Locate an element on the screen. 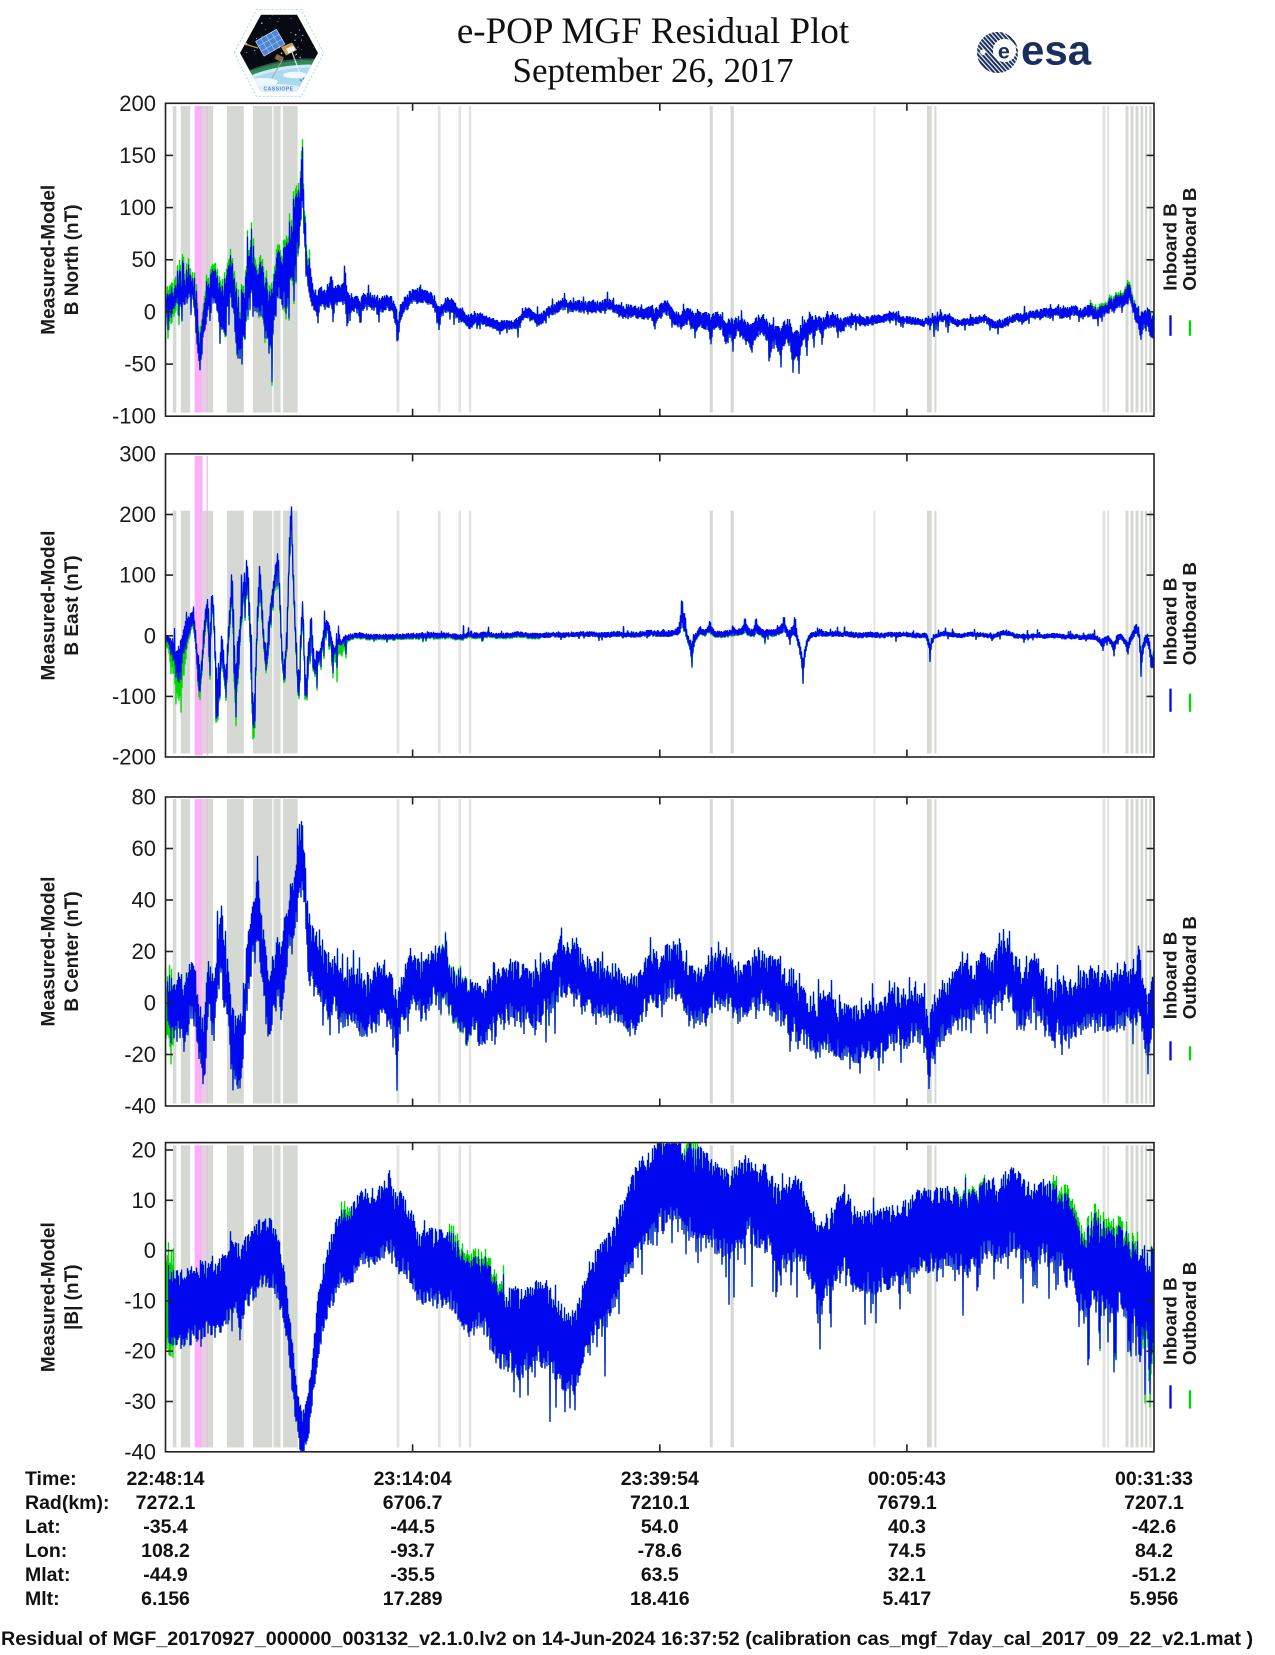 This screenshot has width=1275, height=1655. svg-text: 63.5 is located at coordinates (660, 1575).